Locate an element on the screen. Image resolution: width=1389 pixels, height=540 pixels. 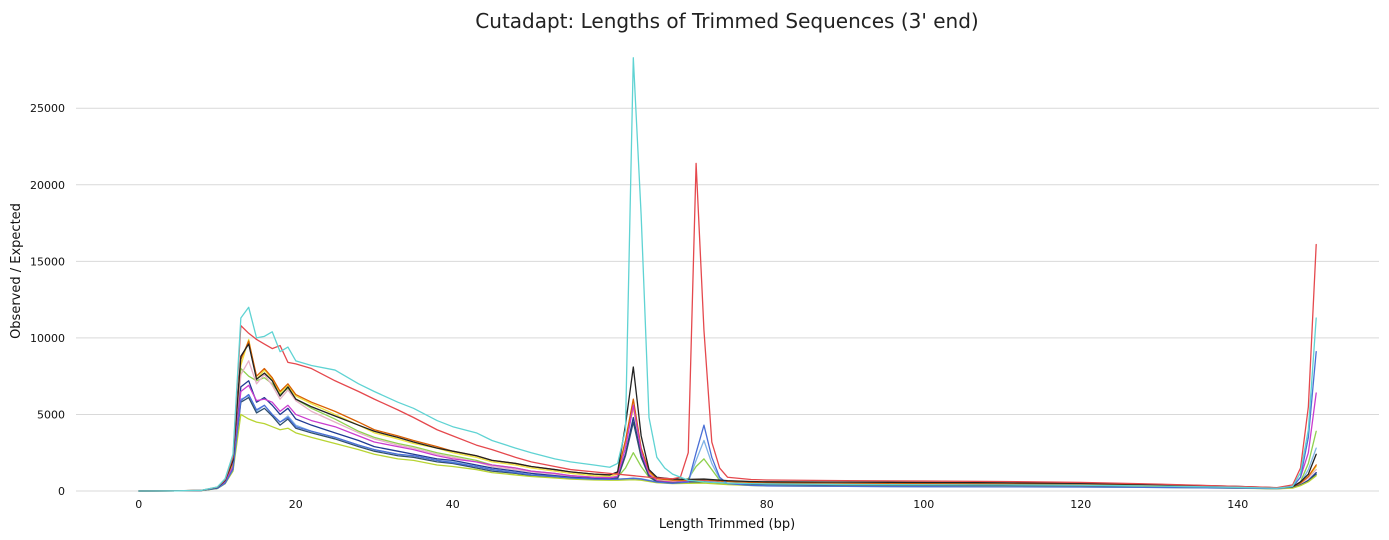
x-tick-label: 100 is located at coordinates (923, 504).